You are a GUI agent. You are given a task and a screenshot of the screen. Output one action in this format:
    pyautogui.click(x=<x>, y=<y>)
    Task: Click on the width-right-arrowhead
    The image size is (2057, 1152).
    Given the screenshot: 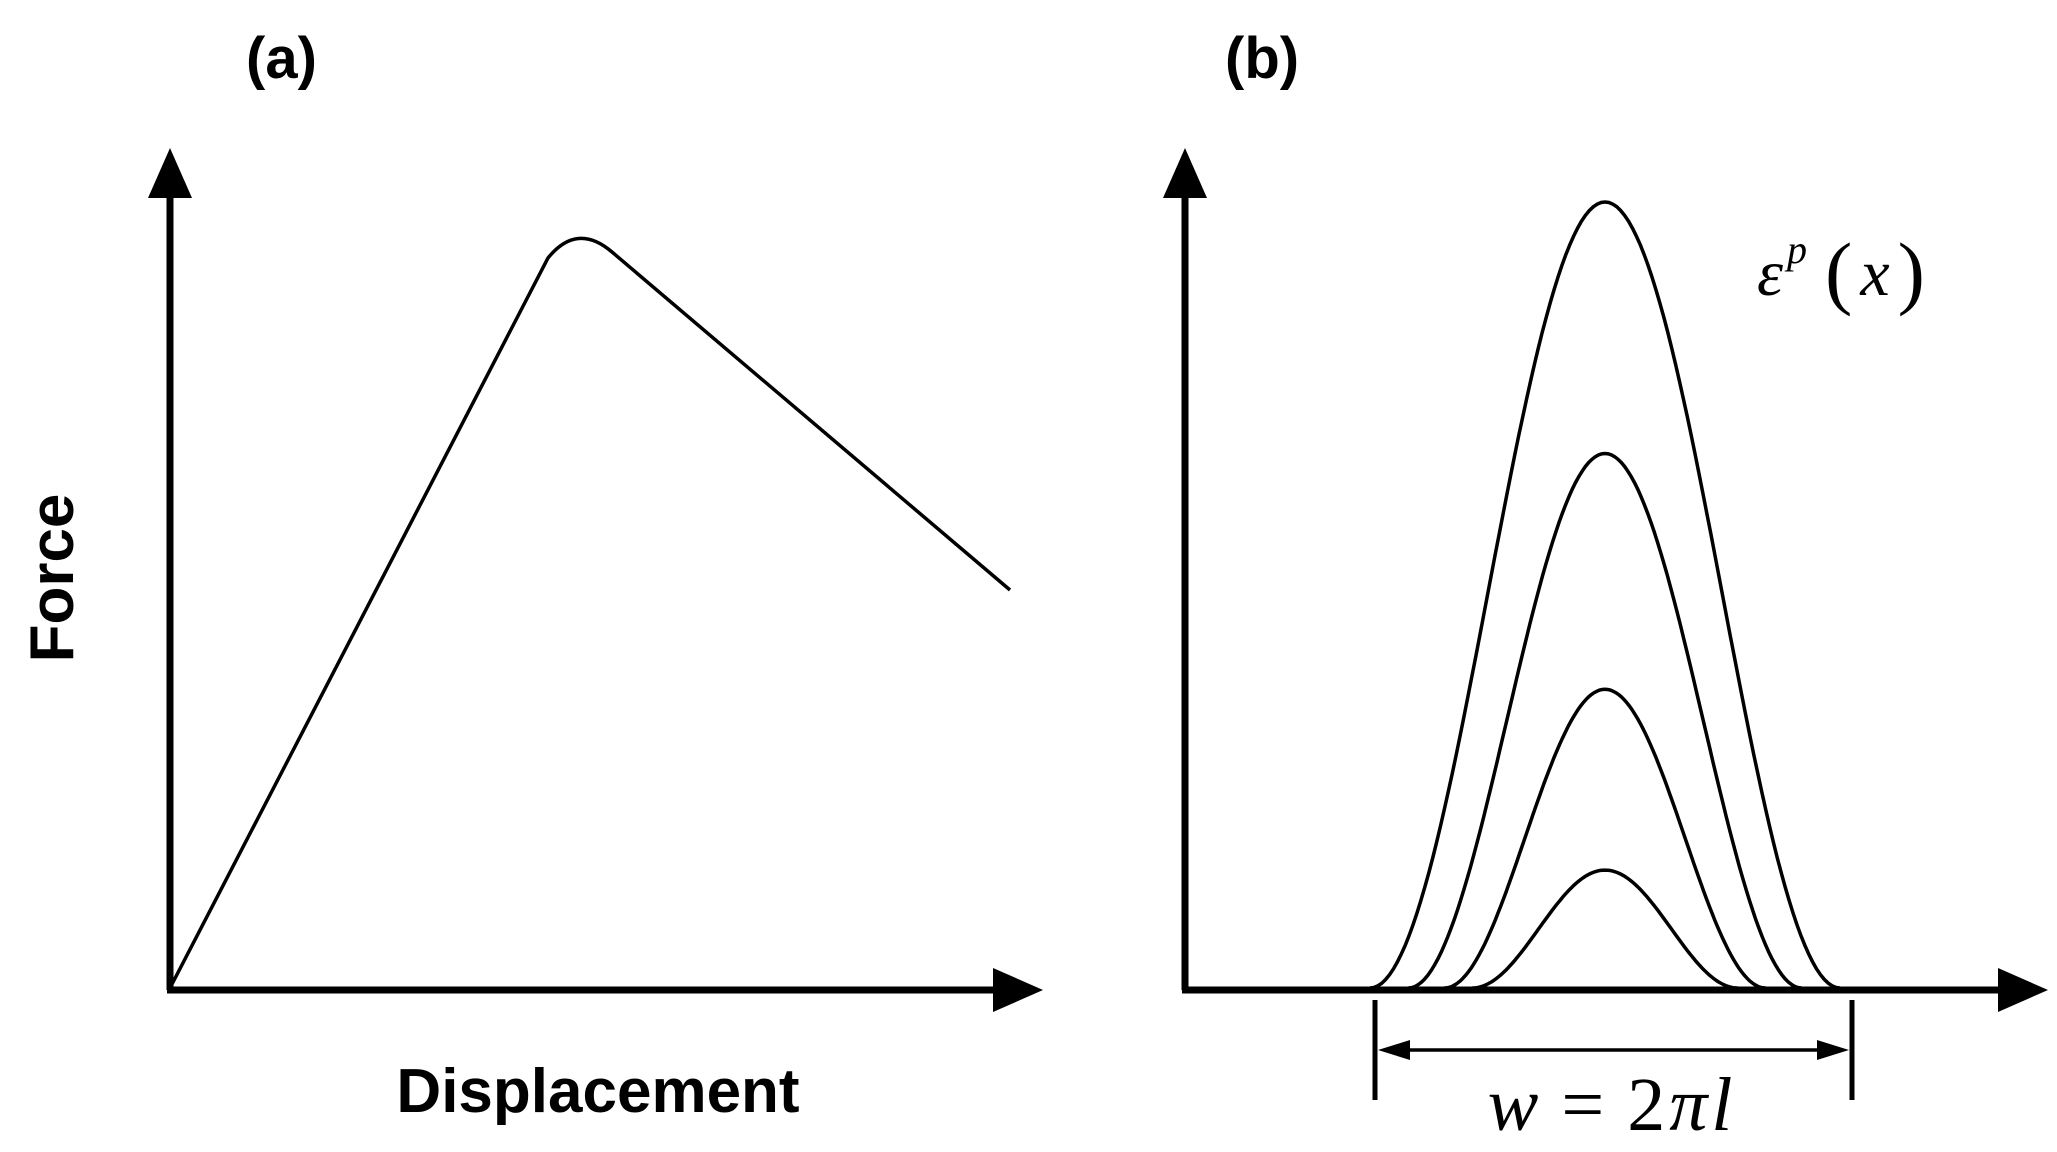 What is the action you would take?
    pyautogui.click(x=1833, y=1050)
    